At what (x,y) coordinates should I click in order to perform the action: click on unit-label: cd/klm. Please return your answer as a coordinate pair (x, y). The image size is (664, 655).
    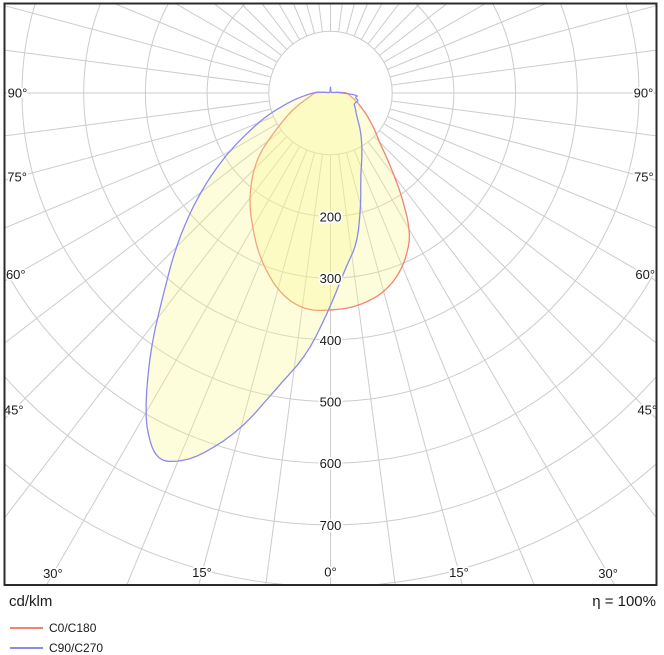
    Looking at the image, I should click on (31, 601).